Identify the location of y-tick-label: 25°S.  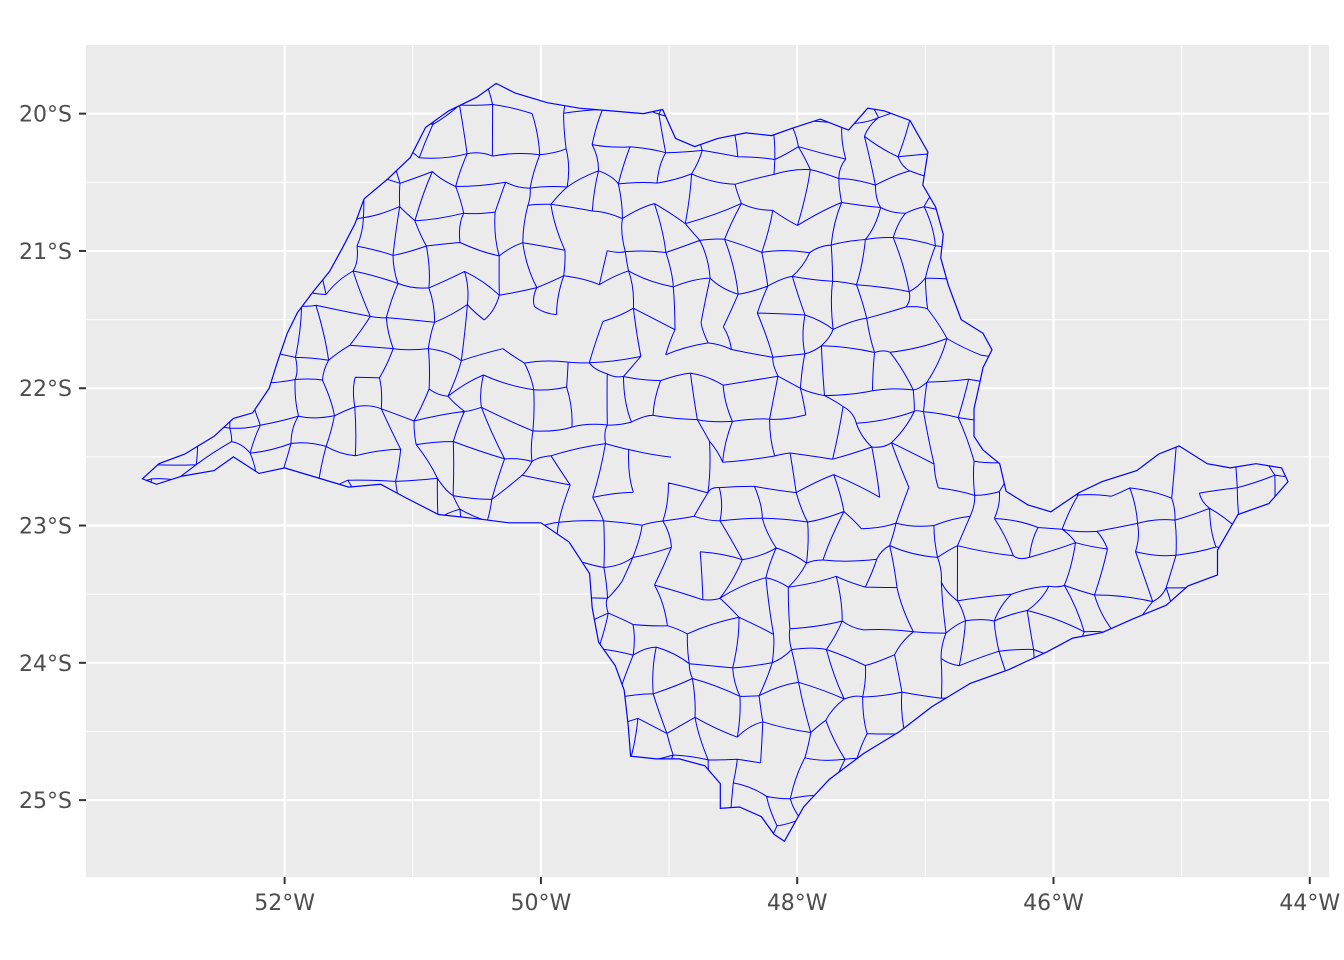
(45, 801).